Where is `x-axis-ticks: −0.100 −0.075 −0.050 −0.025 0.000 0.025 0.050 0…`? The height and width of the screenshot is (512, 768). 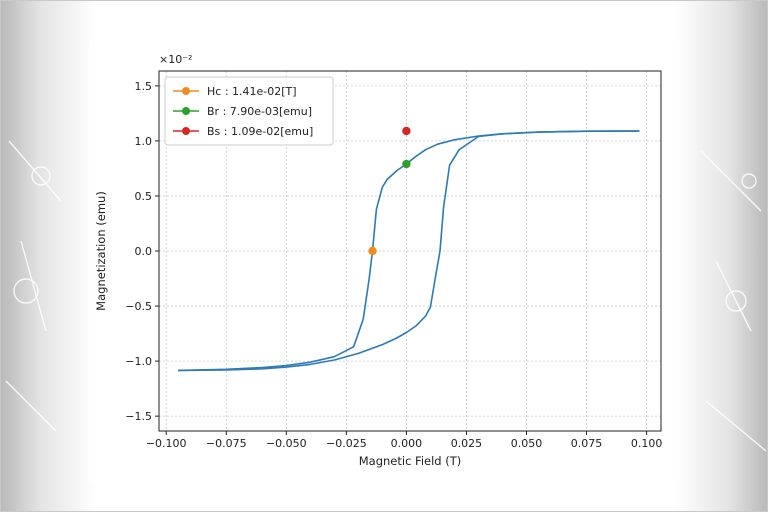
x-axis-ticks: −0.100 −0.075 −0.050 −0.025 0.000 0.025 0.050 0… is located at coordinates (404, 440).